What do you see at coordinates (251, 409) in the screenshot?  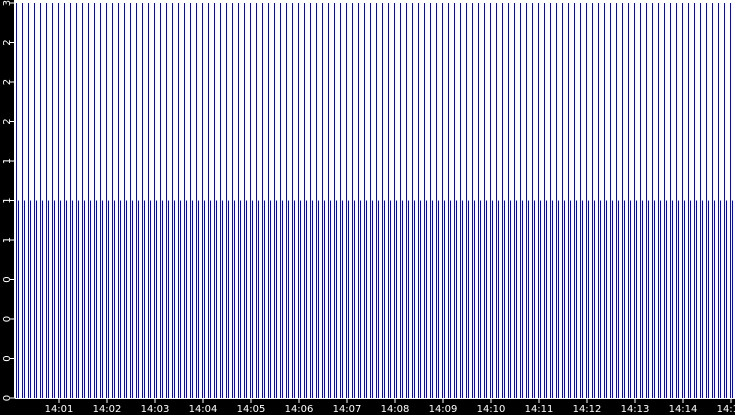 I see `x-tick-label: 14:05` at bounding box center [251, 409].